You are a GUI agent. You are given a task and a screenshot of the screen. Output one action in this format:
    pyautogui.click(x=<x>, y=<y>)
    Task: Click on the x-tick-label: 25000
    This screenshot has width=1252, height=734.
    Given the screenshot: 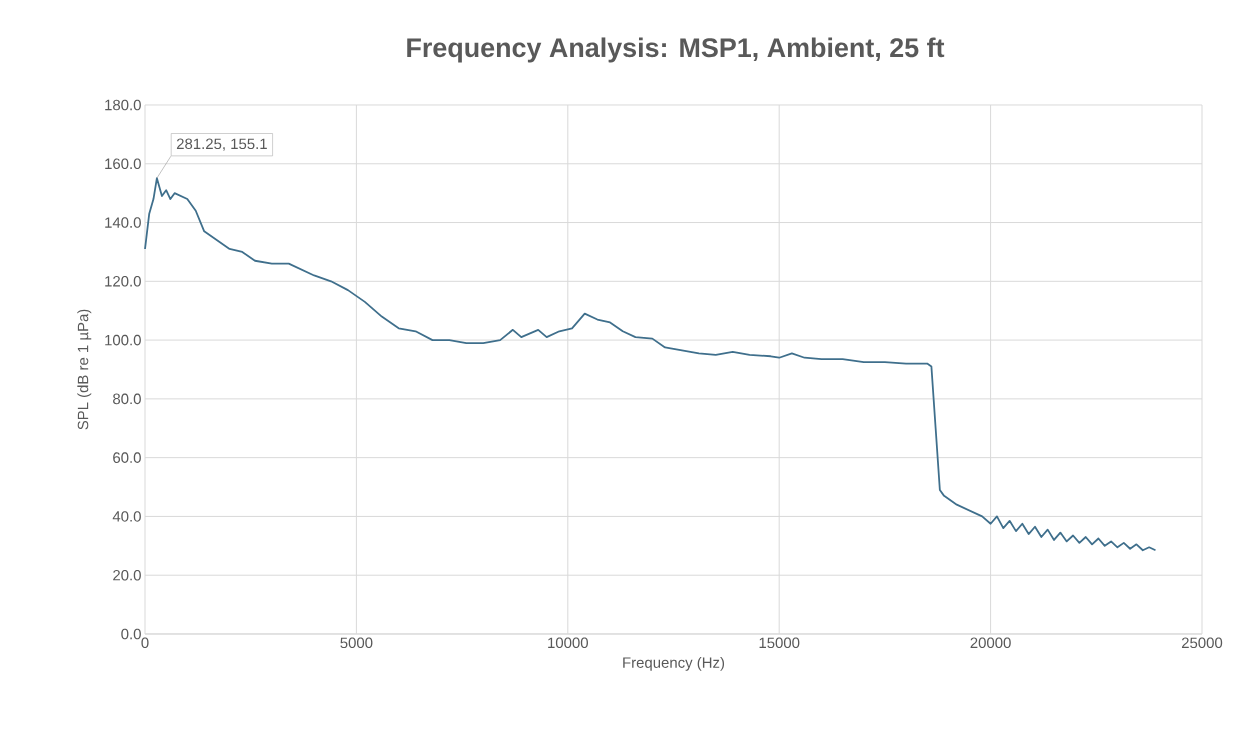 What is the action you would take?
    pyautogui.click(x=1202, y=643)
    